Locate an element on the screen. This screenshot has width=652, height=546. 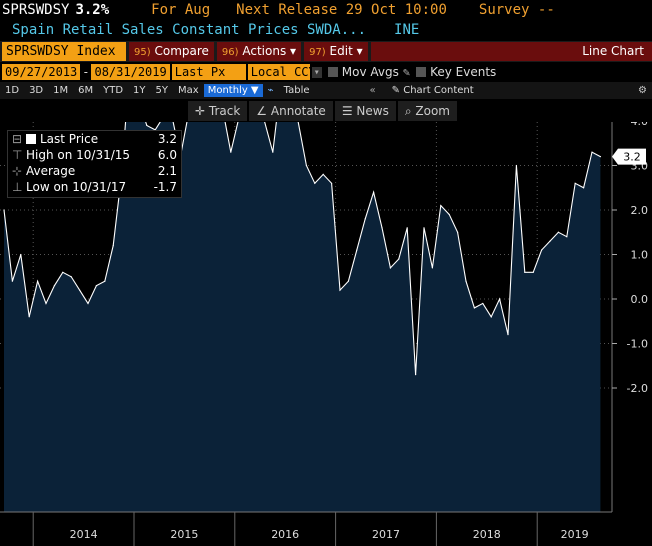
field-select: Last Px is located at coordinates (208, 72).